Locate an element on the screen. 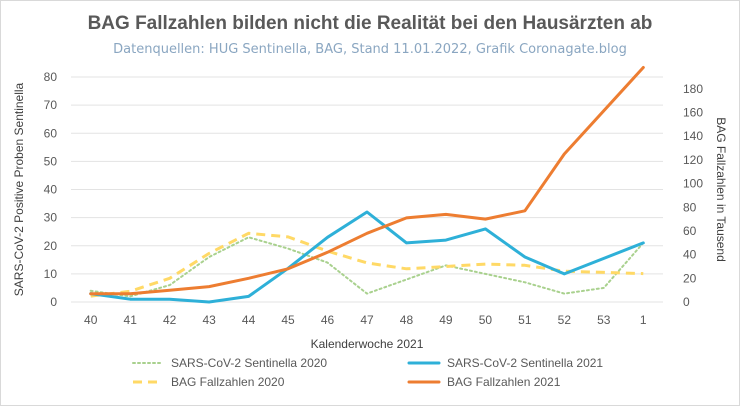  y-left-tick-label: 30 is located at coordinates (51, 218).